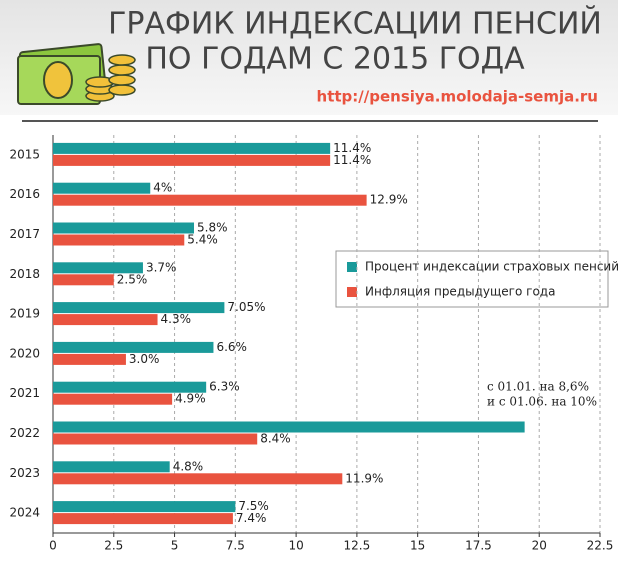  Describe the element at coordinates (246, 307) in the screenshot. I see `value-label: 7.05%` at that location.